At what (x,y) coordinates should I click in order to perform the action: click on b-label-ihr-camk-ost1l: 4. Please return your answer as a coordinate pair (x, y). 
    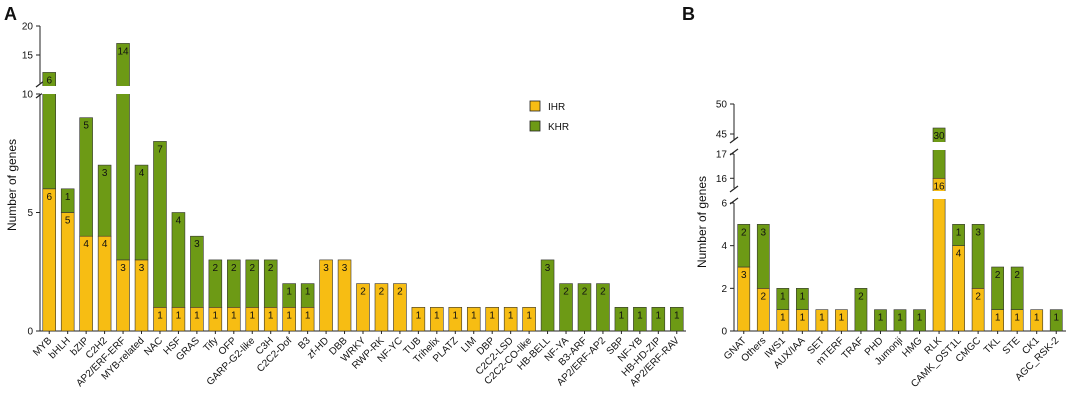
    Looking at the image, I should click on (959, 254).